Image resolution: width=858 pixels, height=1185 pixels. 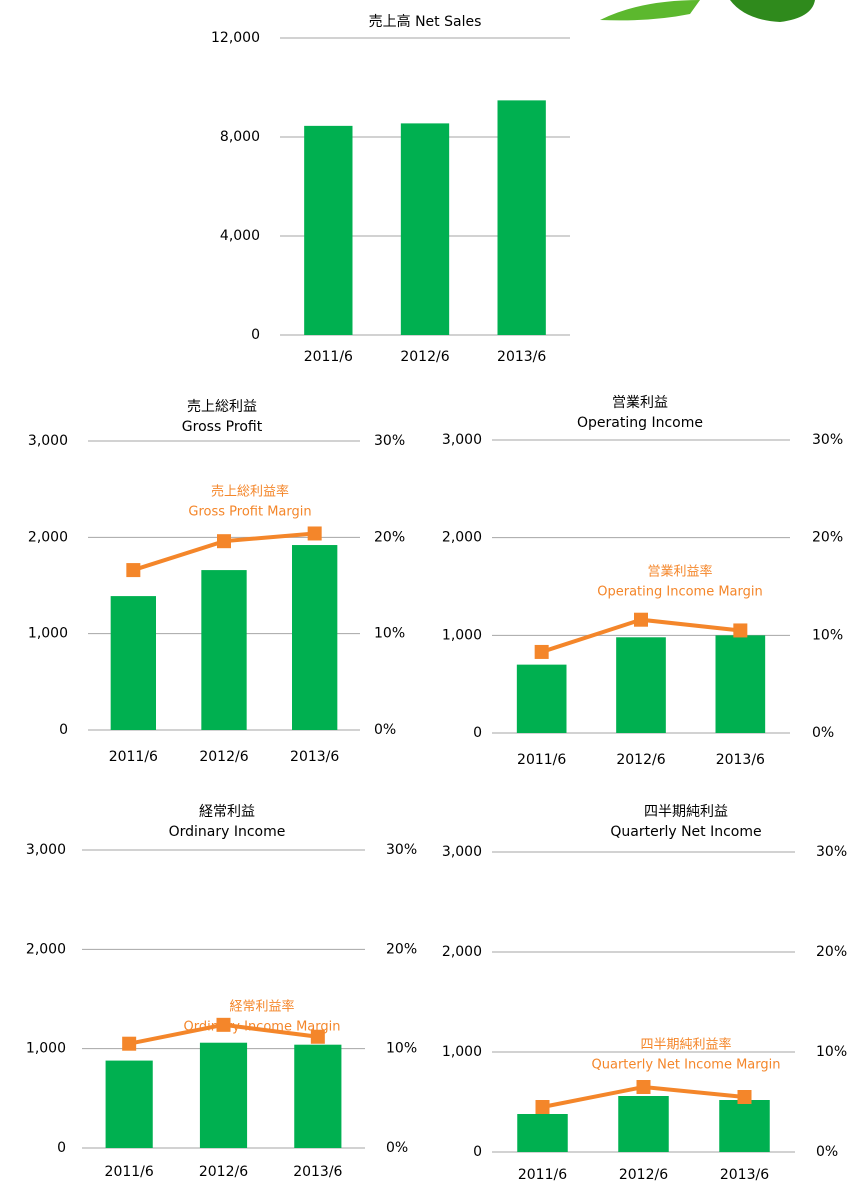 I want to click on margin-label: 四半期純利益率, so click(x=685, y=1045).